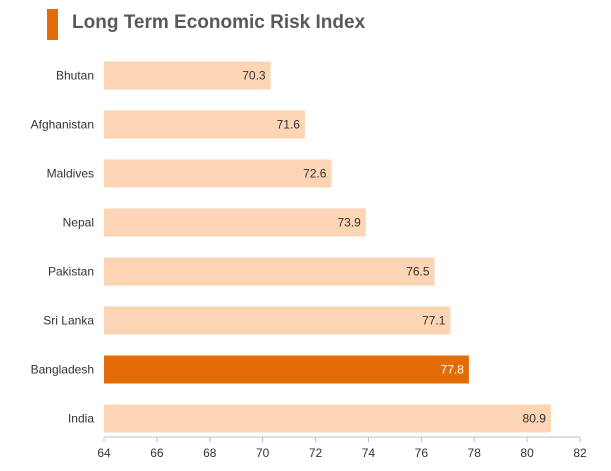 Image resolution: width=611 pixels, height=471 pixels. What do you see at coordinates (369, 453) in the screenshot?
I see `x-tick-label-74: 74` at bounding box center [369, 453].